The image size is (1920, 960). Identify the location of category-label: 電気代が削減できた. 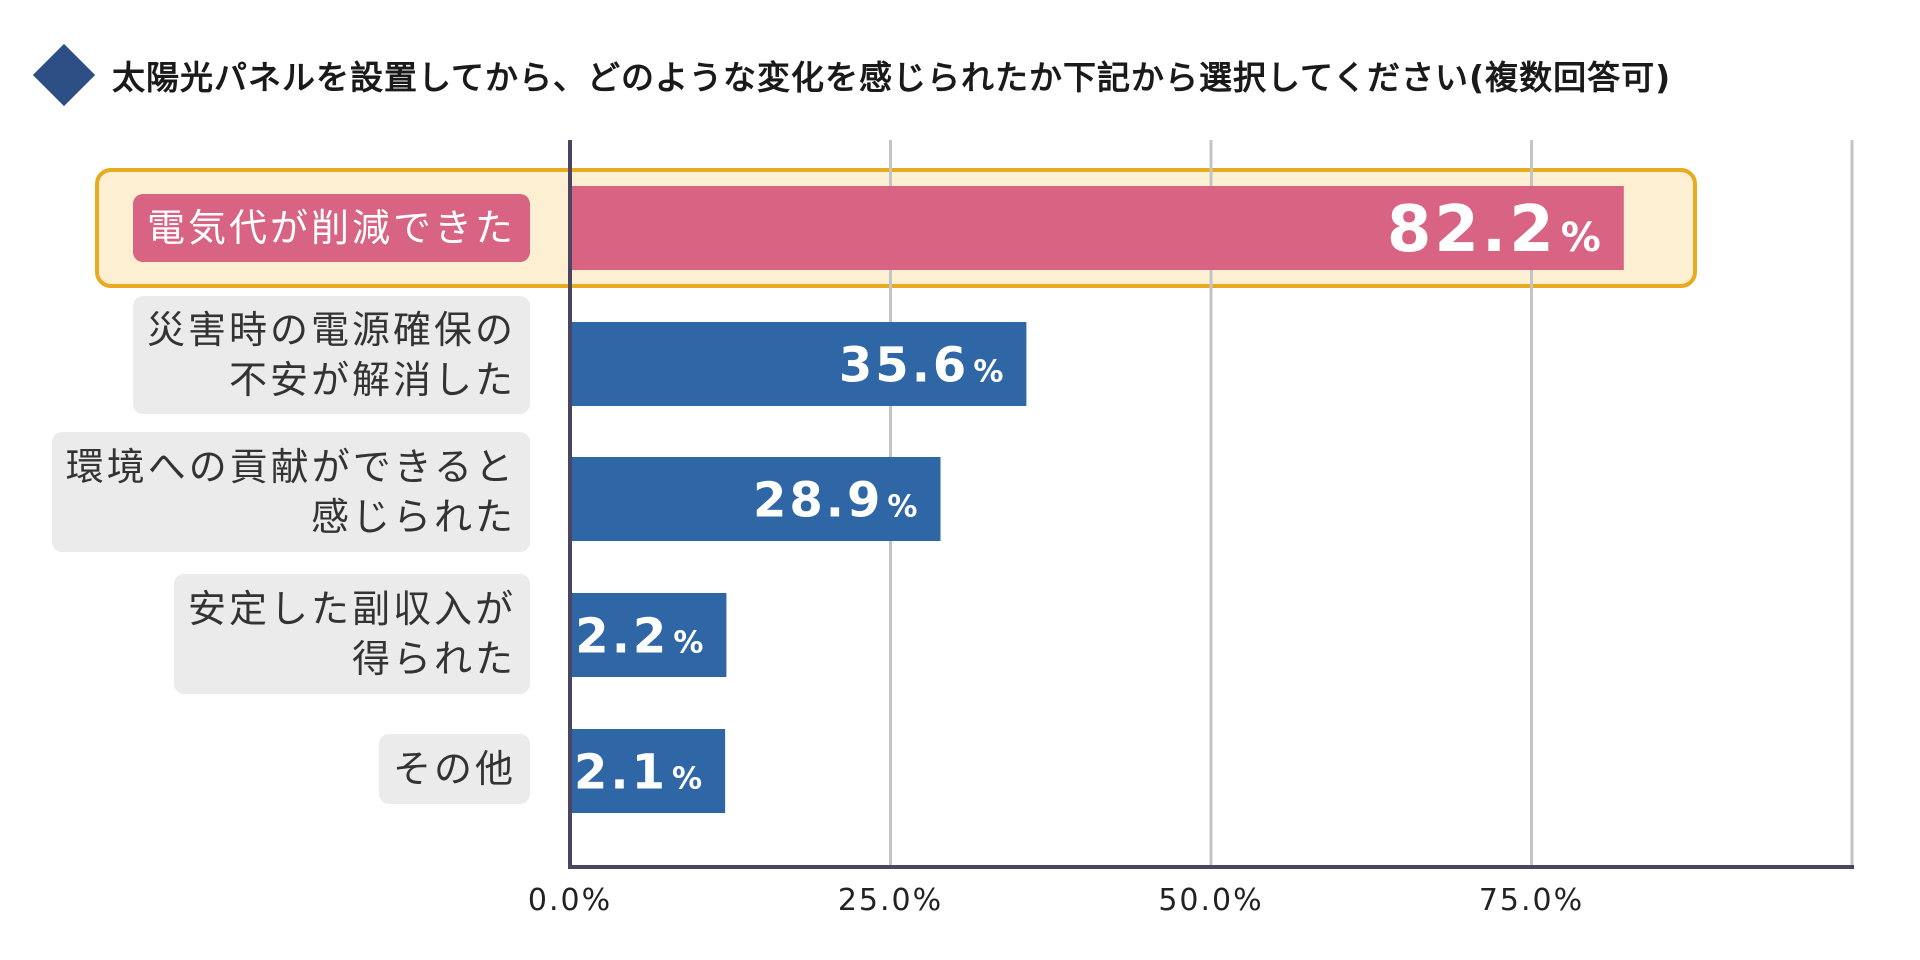
(331, 228).